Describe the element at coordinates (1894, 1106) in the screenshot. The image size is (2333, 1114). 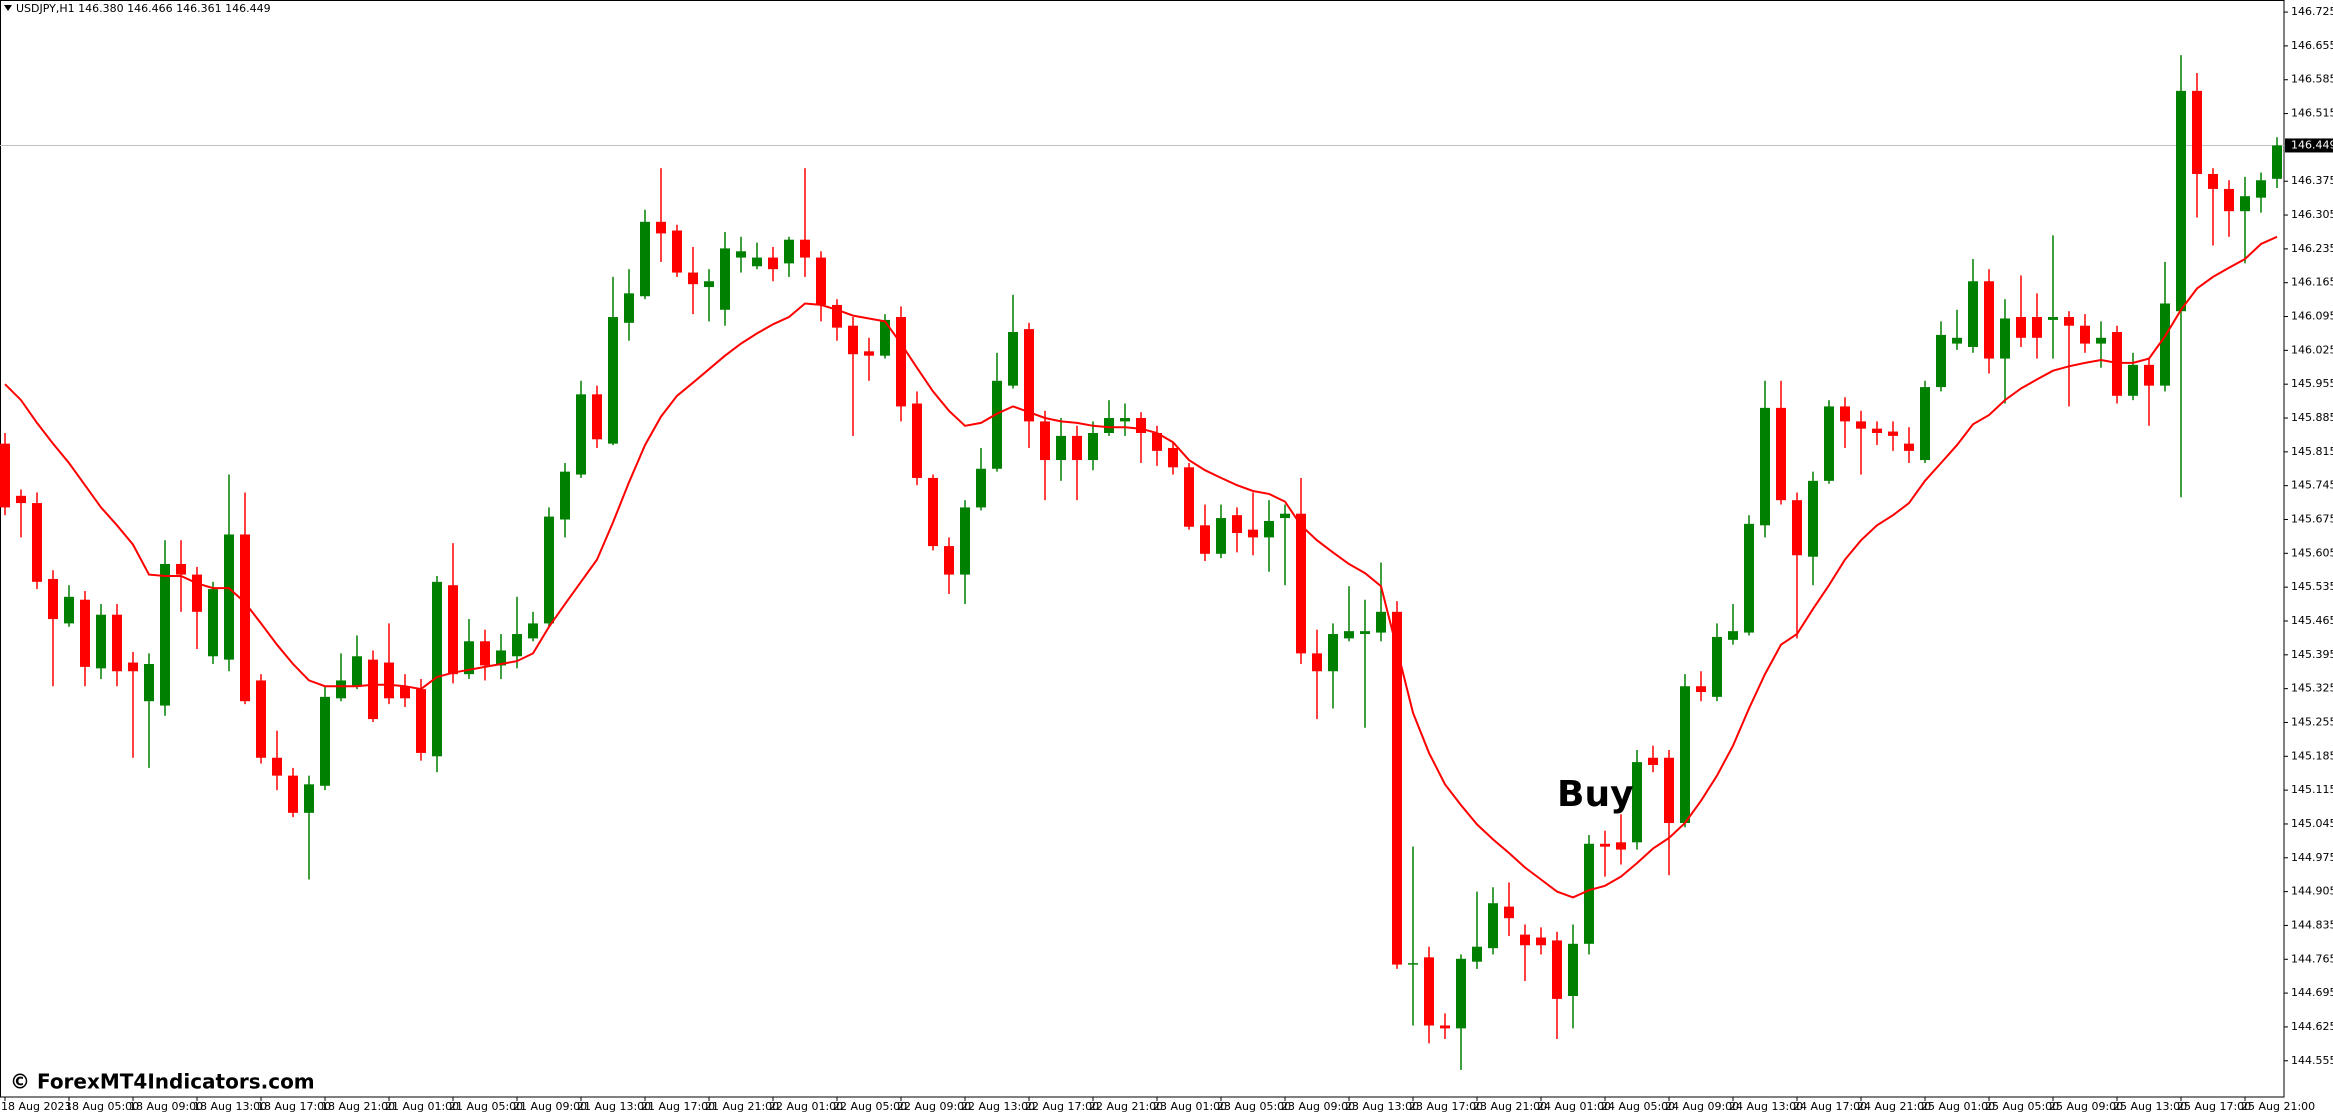
I see `x-tick-label: 24 Aug 21:00` at that location.